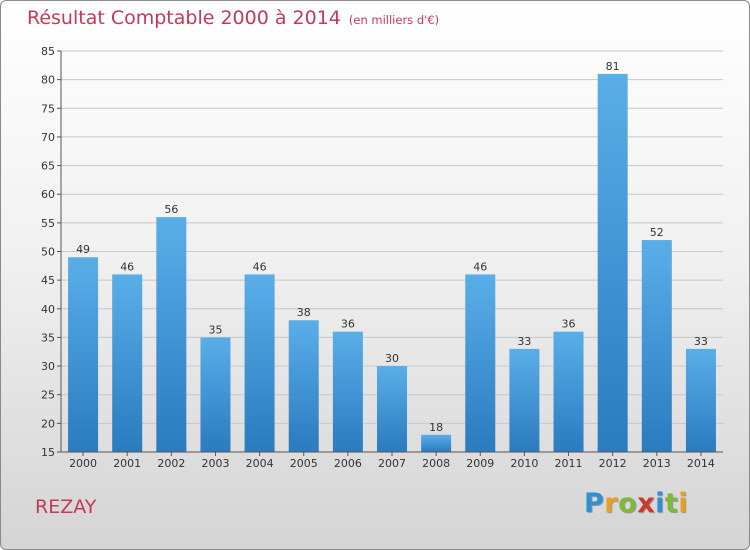 The height and width of the screenshot is (550, 750). I want to click on bar-2007, so click(392, 409).